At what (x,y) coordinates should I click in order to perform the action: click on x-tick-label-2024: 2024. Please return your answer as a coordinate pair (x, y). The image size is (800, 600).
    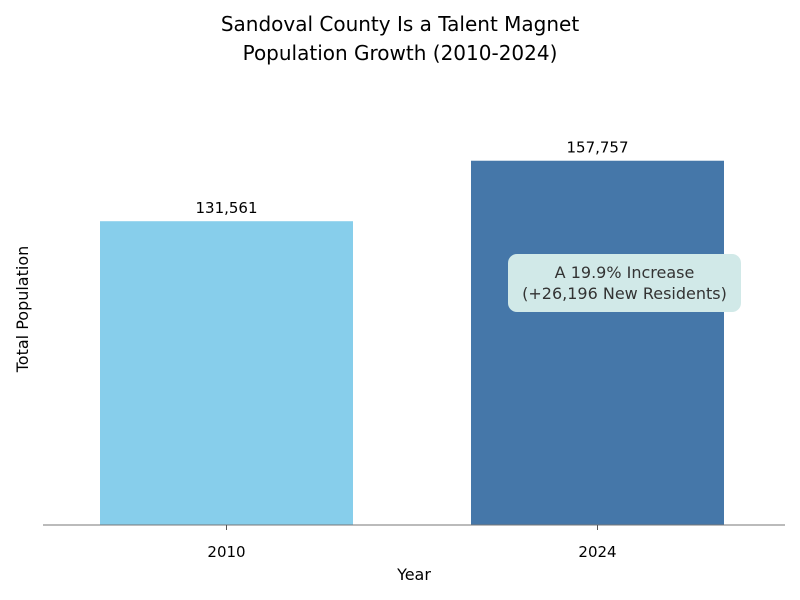
    Looking at the image, I should click on (597, 552).